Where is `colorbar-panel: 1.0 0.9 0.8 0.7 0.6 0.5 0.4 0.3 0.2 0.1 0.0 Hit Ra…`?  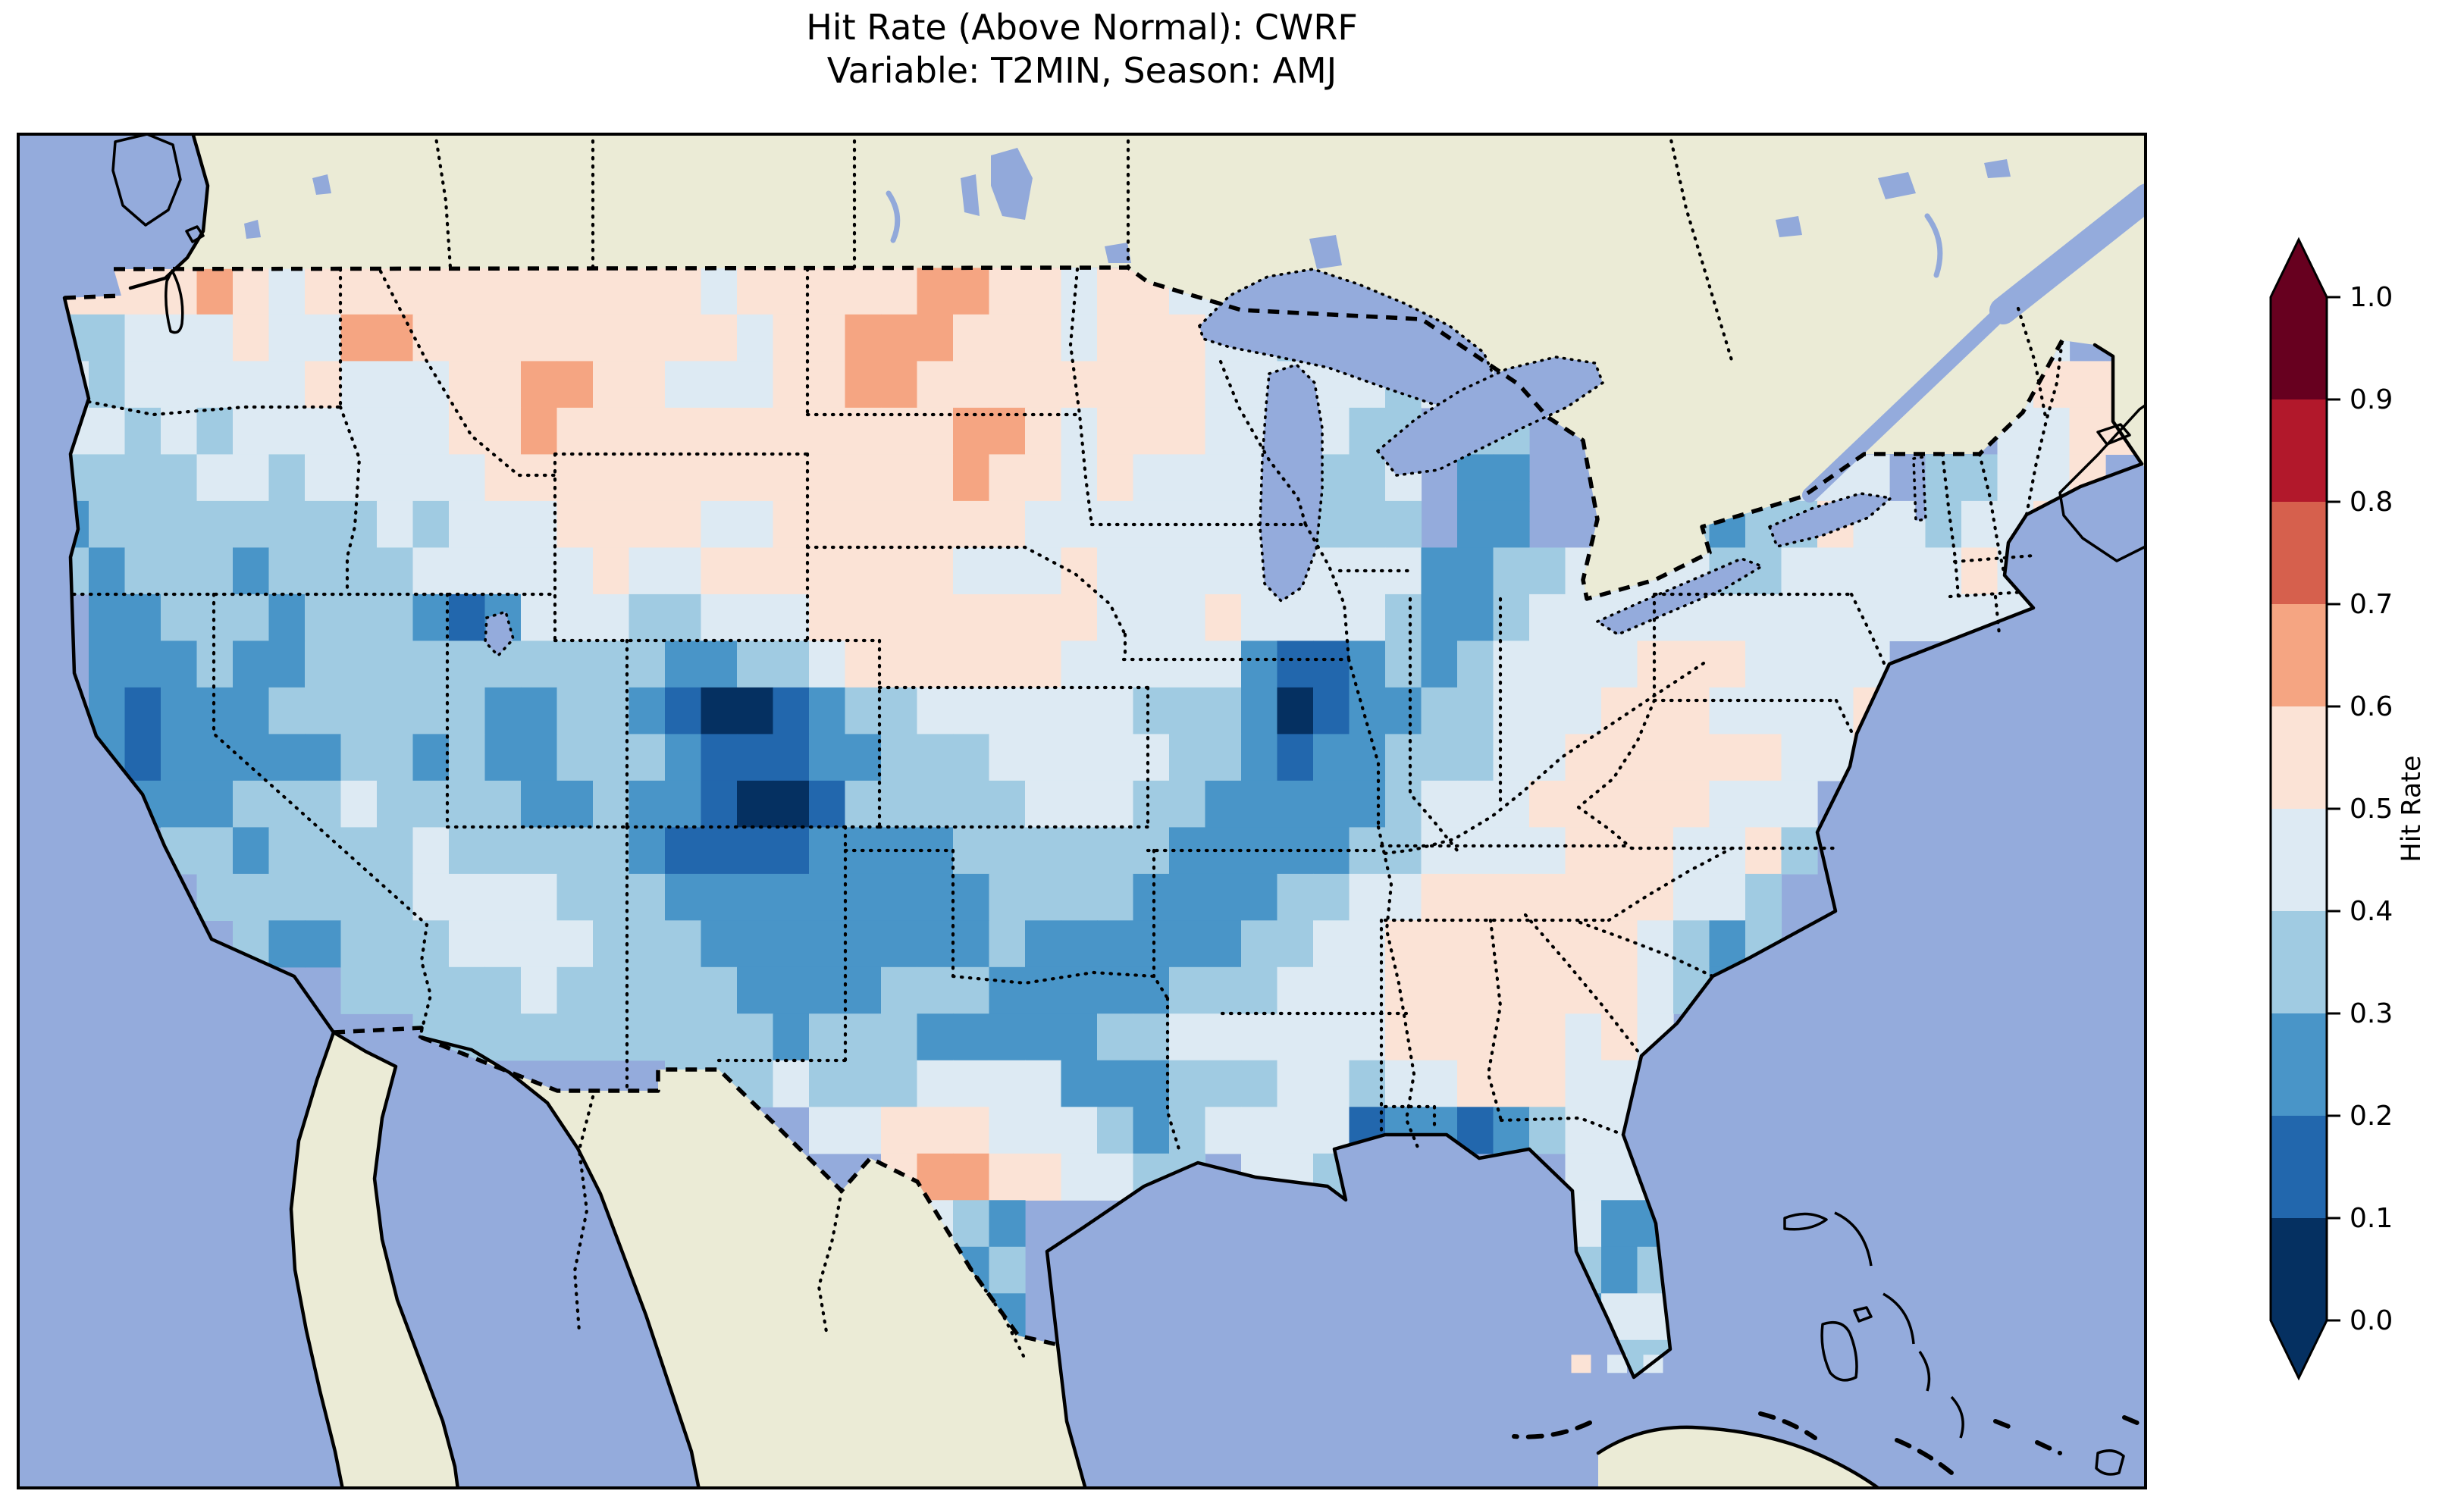 colorbar-panel: 1.0 0.9 0.8 0.7 0.6 0.5 0.4 0.3 0.2 0.1 0.0 Hit Ra… is located at coordinates (2350, 841).